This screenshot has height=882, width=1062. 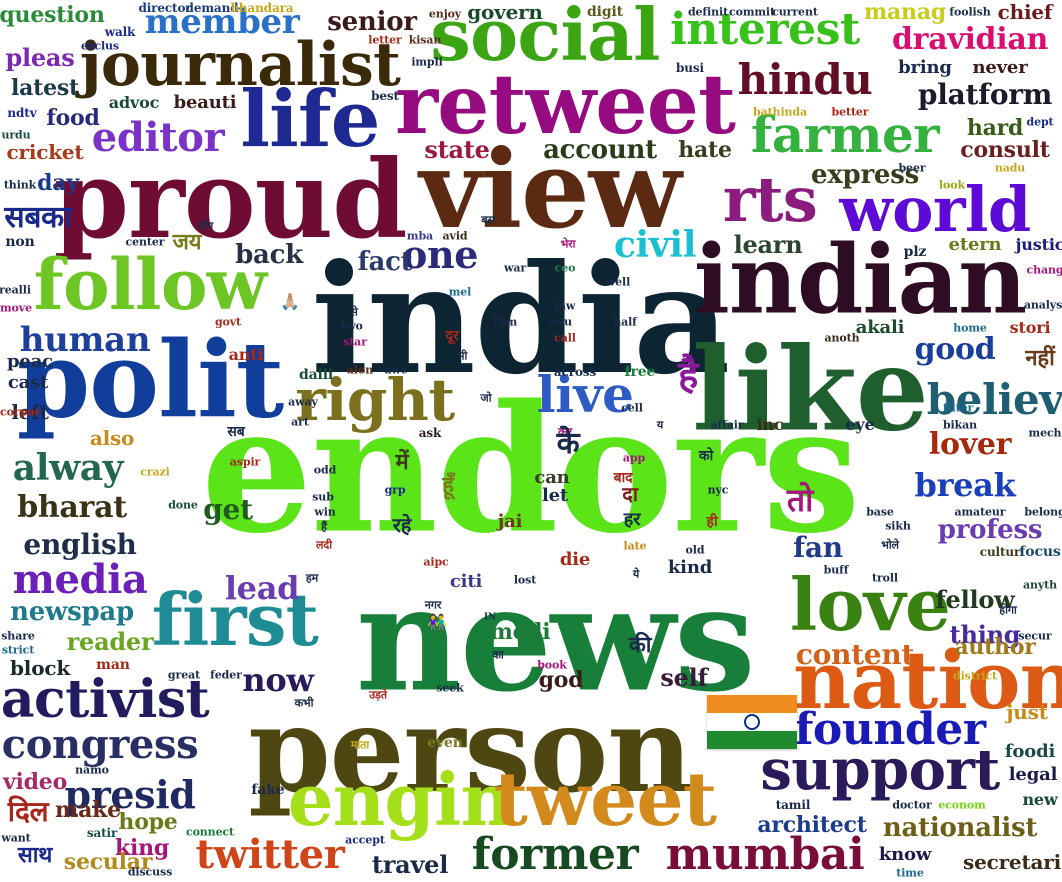 What do you see at coordinates (1045, 433) in the screenshot?
I see `cloud-word: mech` at bounding box center [1045, 433].